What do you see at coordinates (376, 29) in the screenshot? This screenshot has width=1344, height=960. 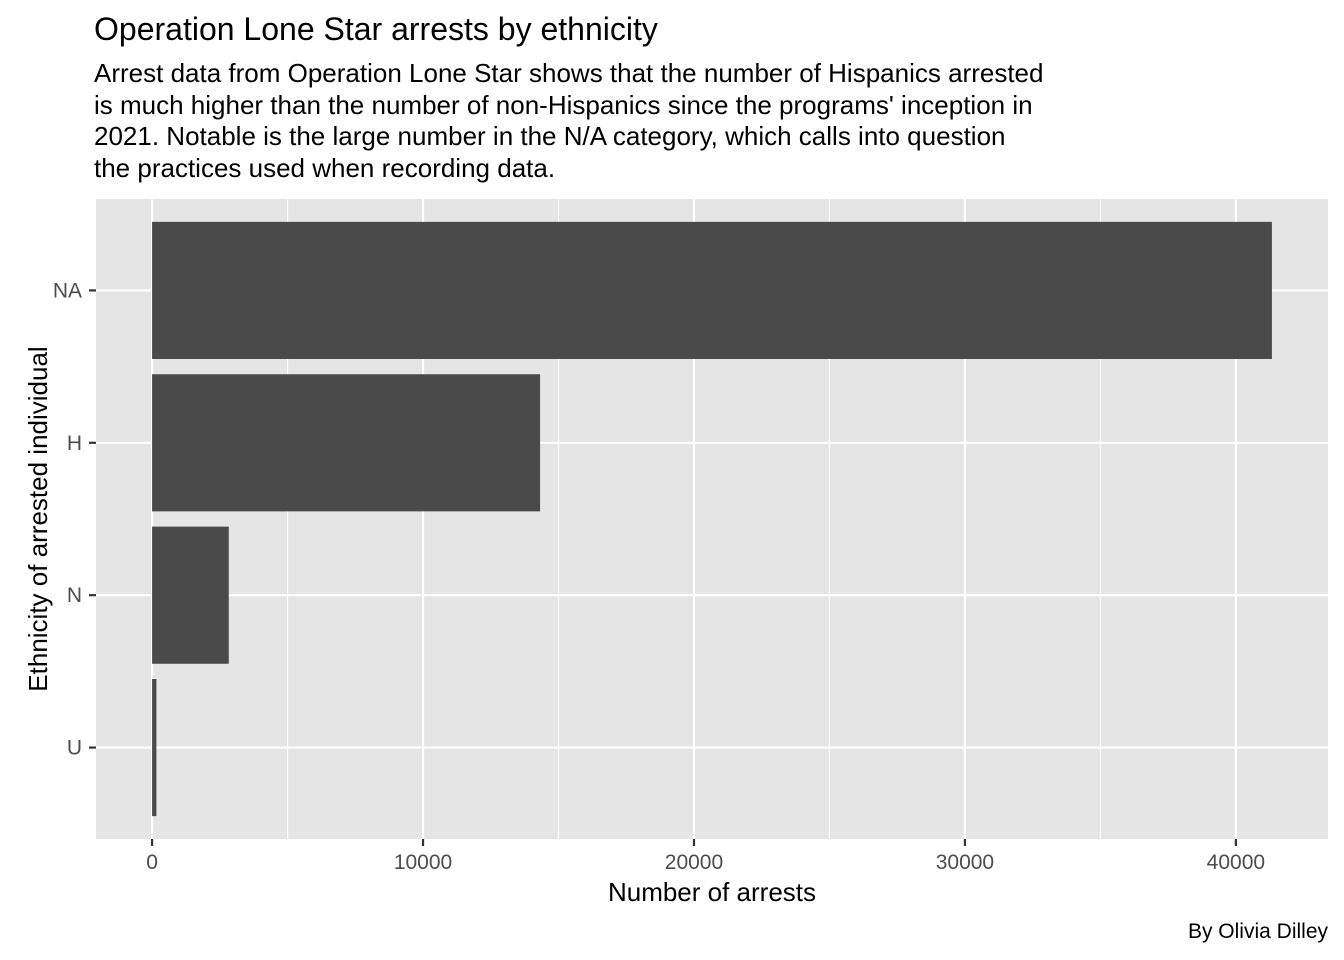 I see `chart-title: Operation Lone Star arrests by ethnicity` at bounding box center [376, 29].